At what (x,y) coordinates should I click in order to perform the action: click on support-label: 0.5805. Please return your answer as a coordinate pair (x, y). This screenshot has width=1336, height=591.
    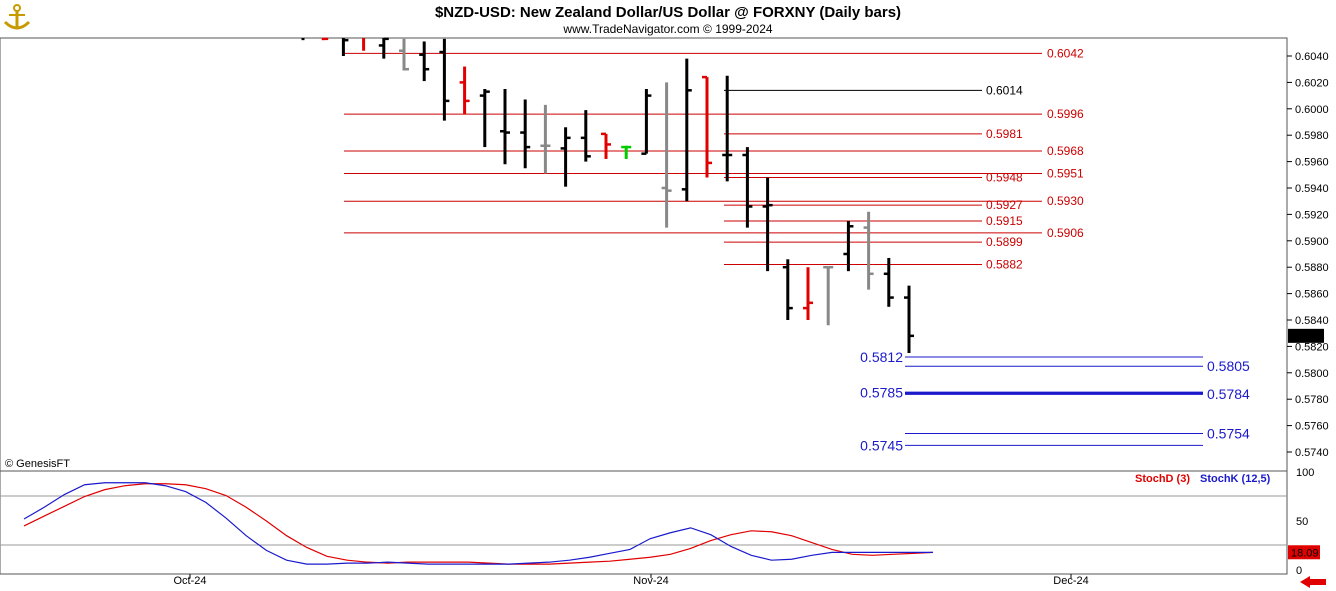
    Looking at the image, I should click on (1228, 366).